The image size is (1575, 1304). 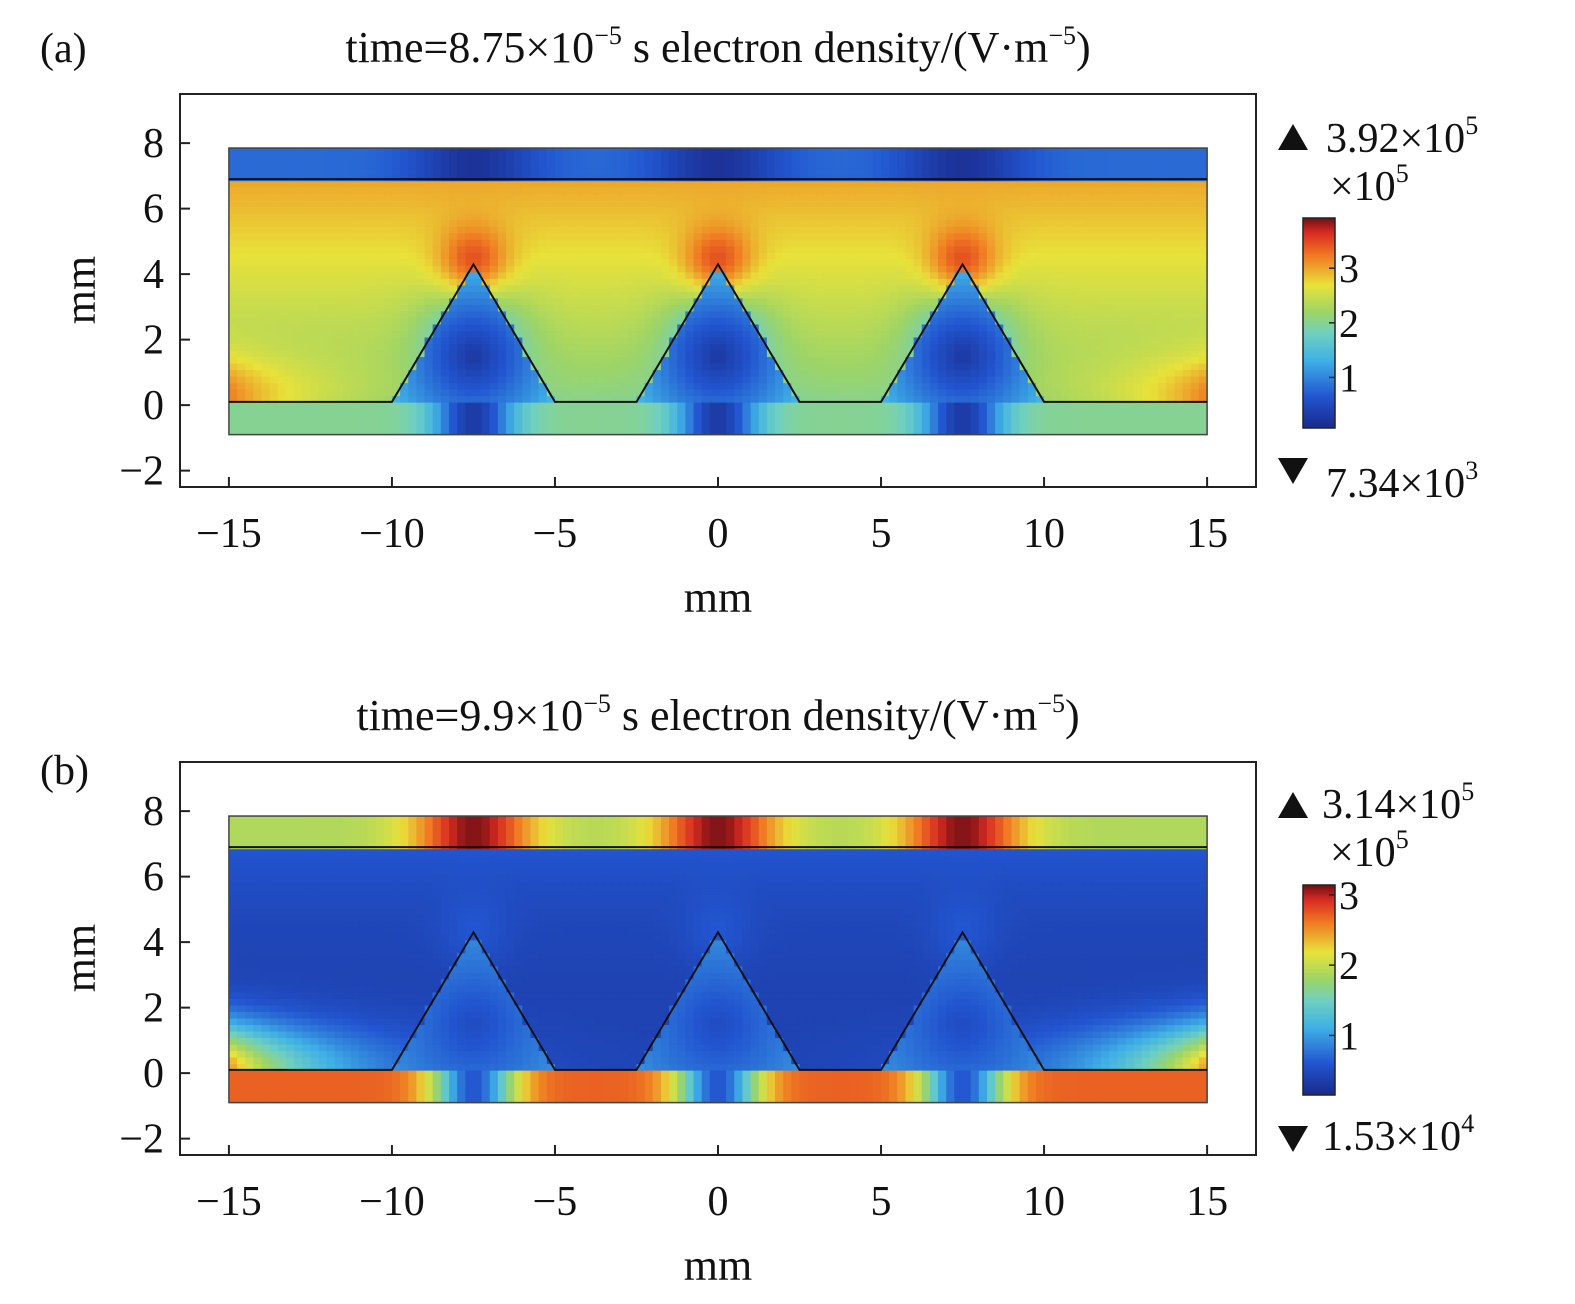 I want to click on panel-b-cbar-max: 3.14×10⁵, so click(x=1398, y=802).